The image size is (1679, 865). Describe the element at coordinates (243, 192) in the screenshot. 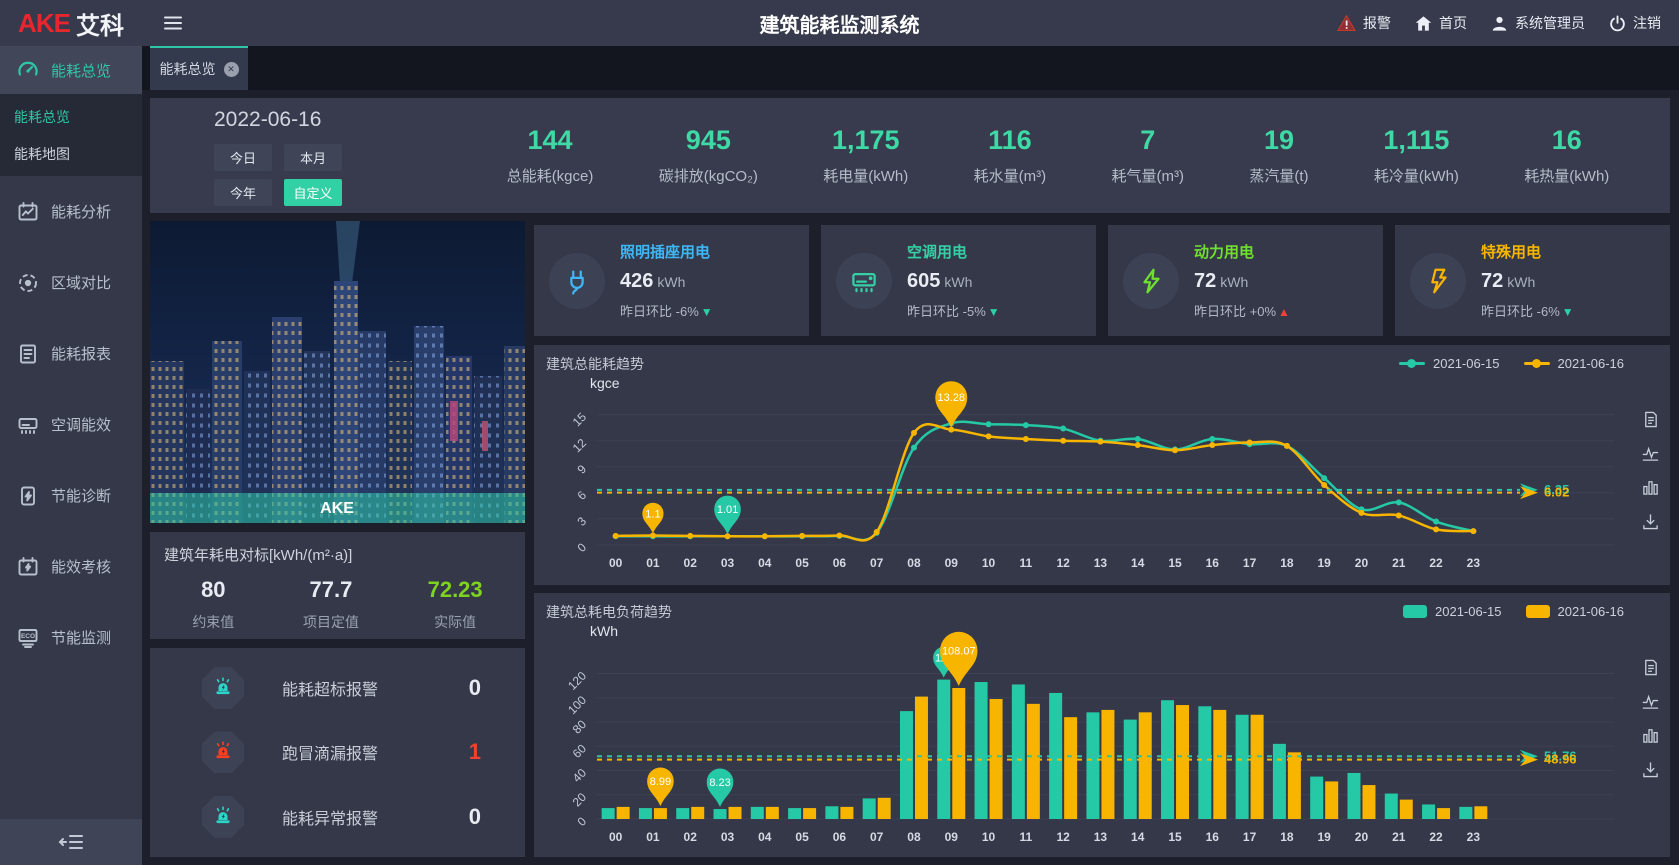

I see `range-button-year: 今年` at that location.